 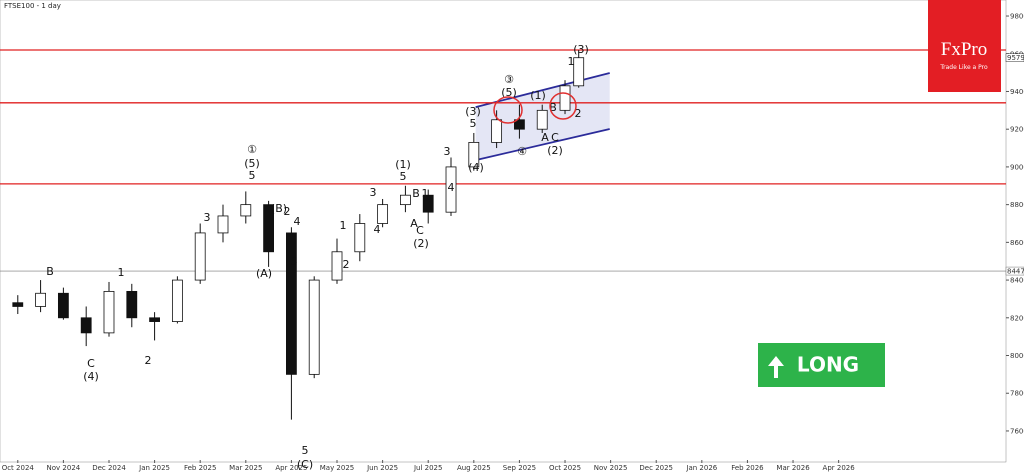 I want to click on wave-label: (C), so click(x=305, y=464).